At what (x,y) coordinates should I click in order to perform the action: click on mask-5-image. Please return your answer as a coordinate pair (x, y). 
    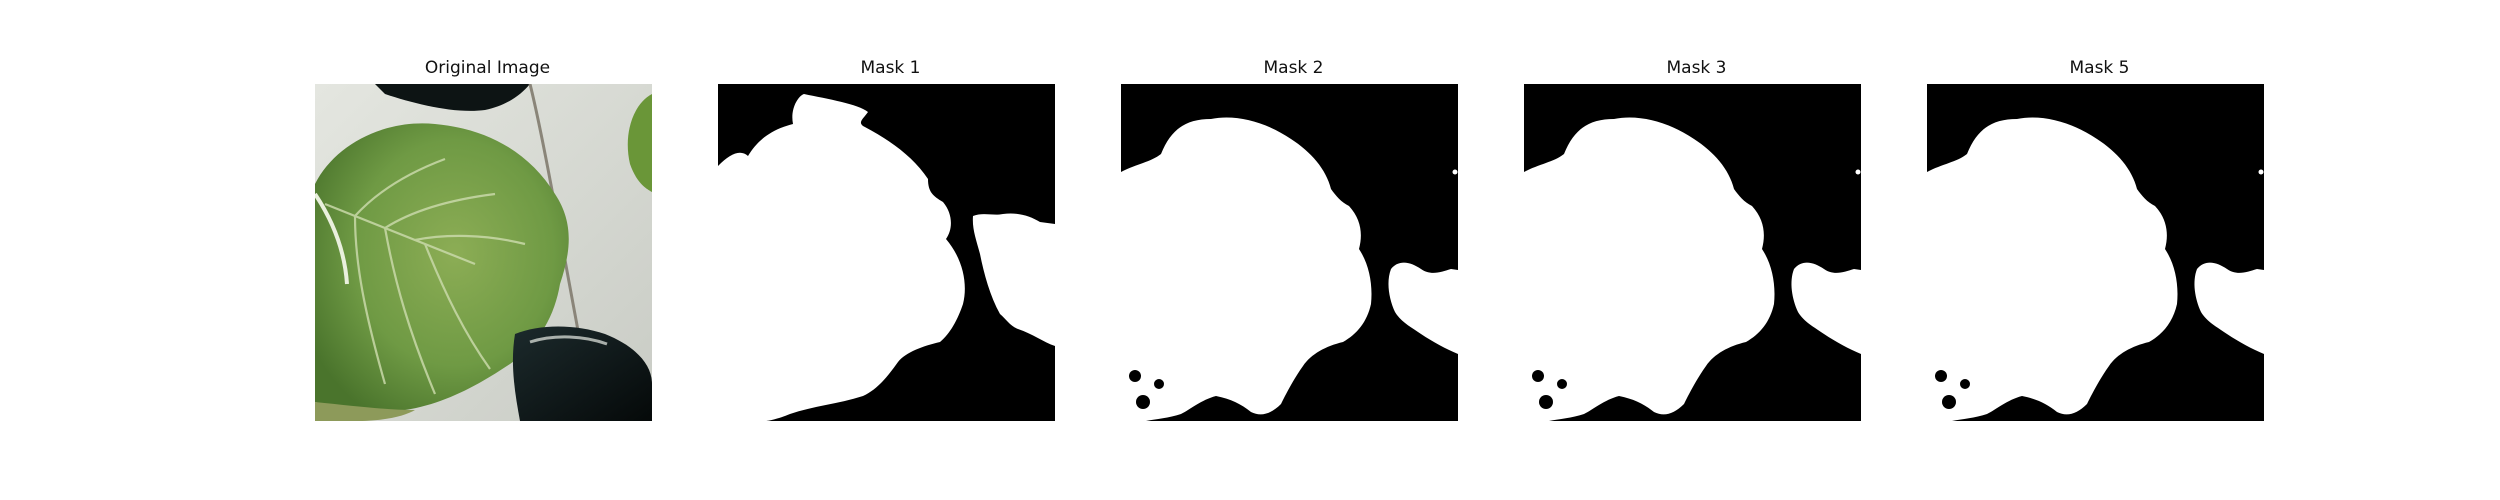
    Looking at the image, I should click on (2095, 252).